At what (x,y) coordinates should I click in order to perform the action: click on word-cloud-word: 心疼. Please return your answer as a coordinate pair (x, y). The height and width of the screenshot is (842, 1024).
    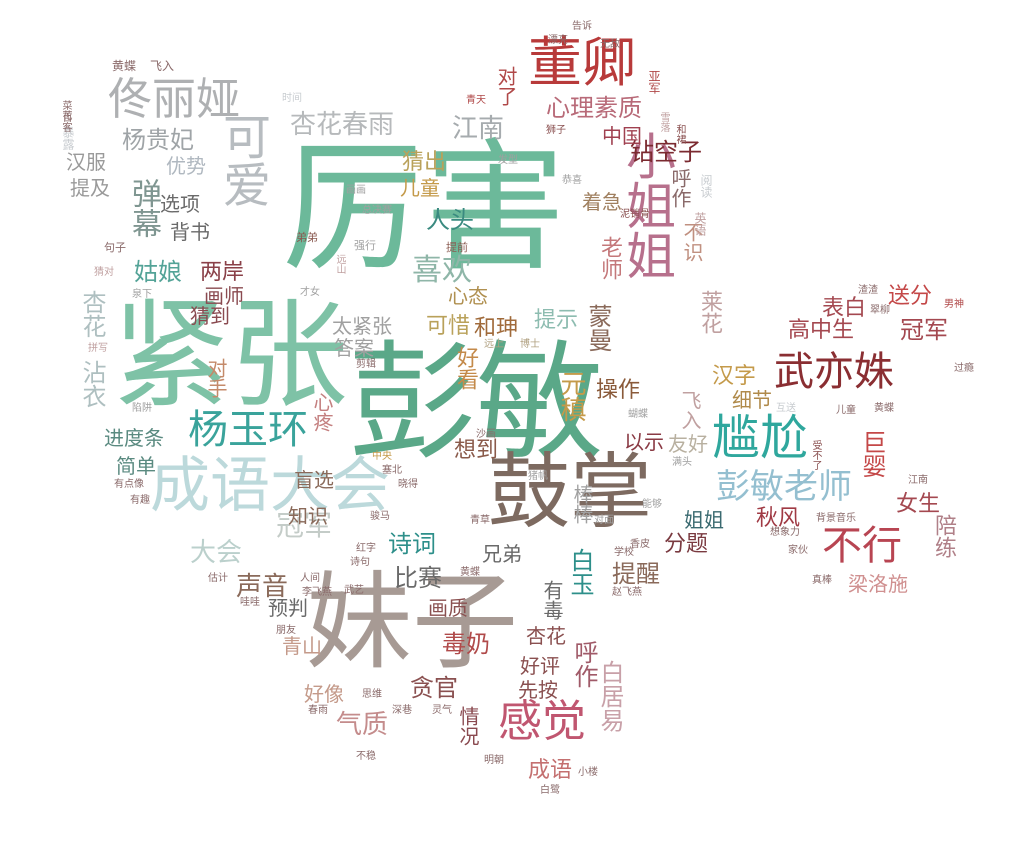
    Looking at the image, I should click on (322, 412).